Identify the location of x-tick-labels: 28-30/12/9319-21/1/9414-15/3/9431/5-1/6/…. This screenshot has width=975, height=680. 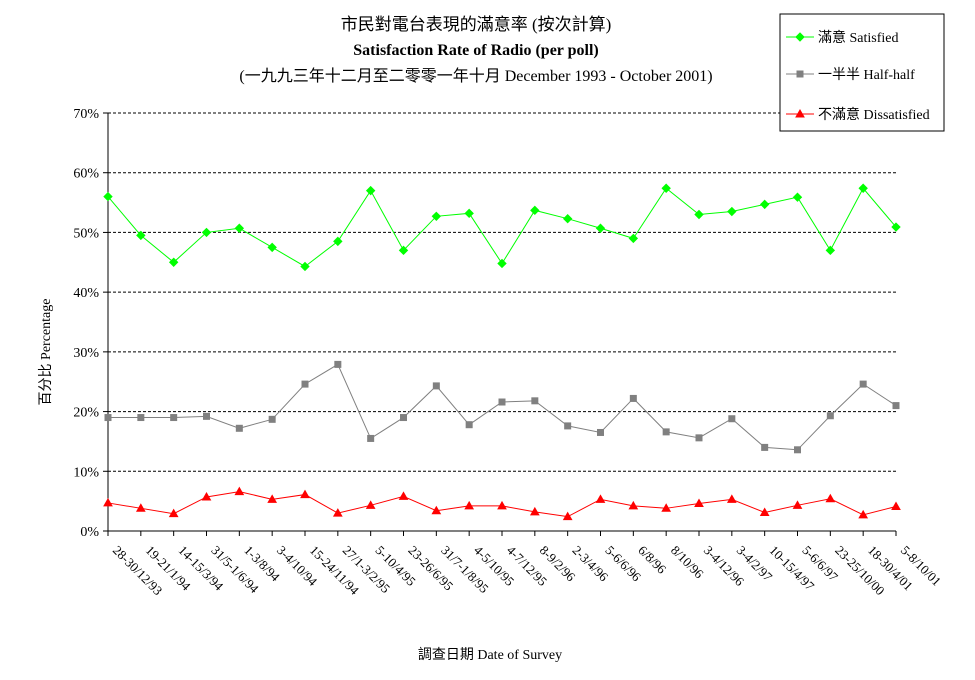
(527, 571).